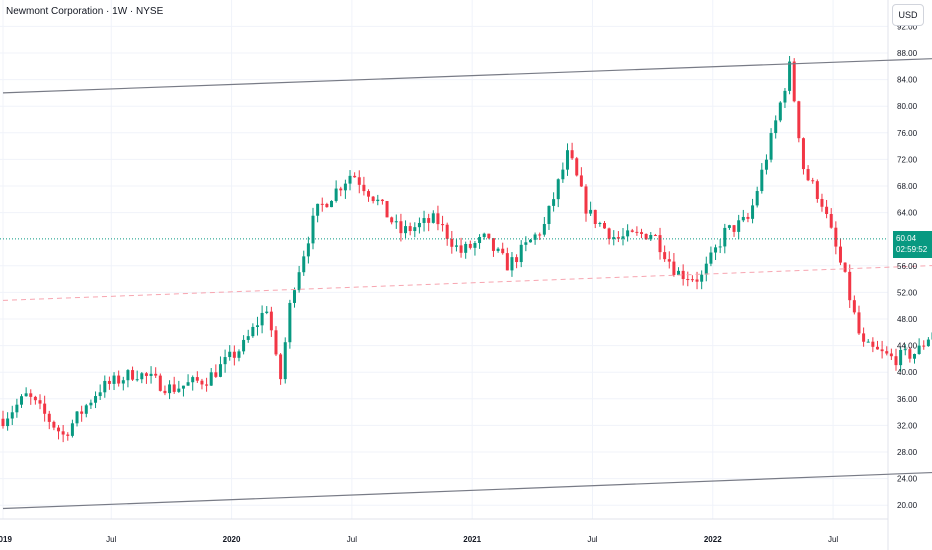  What do you see at coordinates (907, 292) in the screenshot?
I see `y-tick-label: 52.00` at bounding box center [907, 292].